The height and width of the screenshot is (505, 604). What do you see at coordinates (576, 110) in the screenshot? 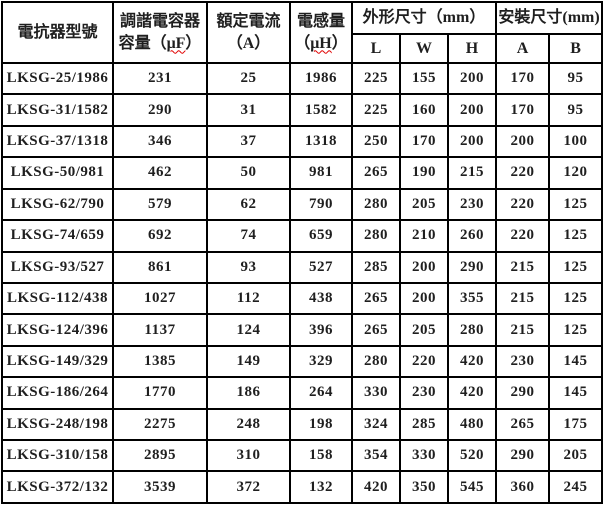
I see `mount-b-cell: 95` at bounding box center [576, 110].